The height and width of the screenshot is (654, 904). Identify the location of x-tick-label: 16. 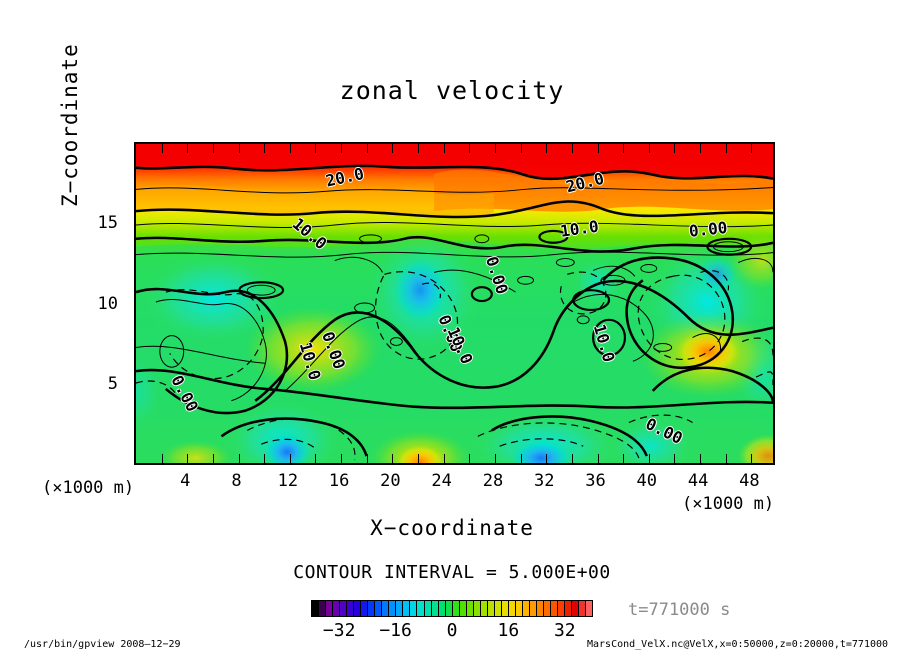
(339, 481).